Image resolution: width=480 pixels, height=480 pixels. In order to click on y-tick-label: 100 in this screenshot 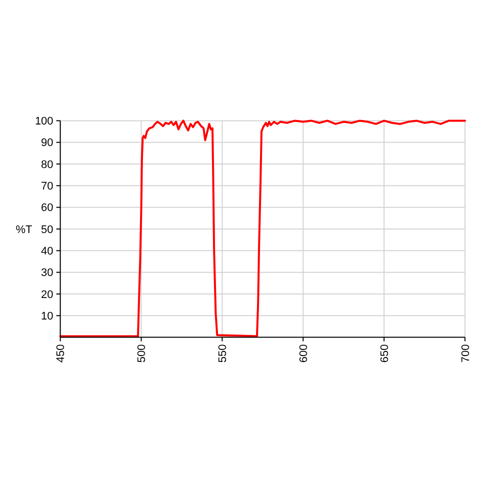, I will do `click(44, 122)`.